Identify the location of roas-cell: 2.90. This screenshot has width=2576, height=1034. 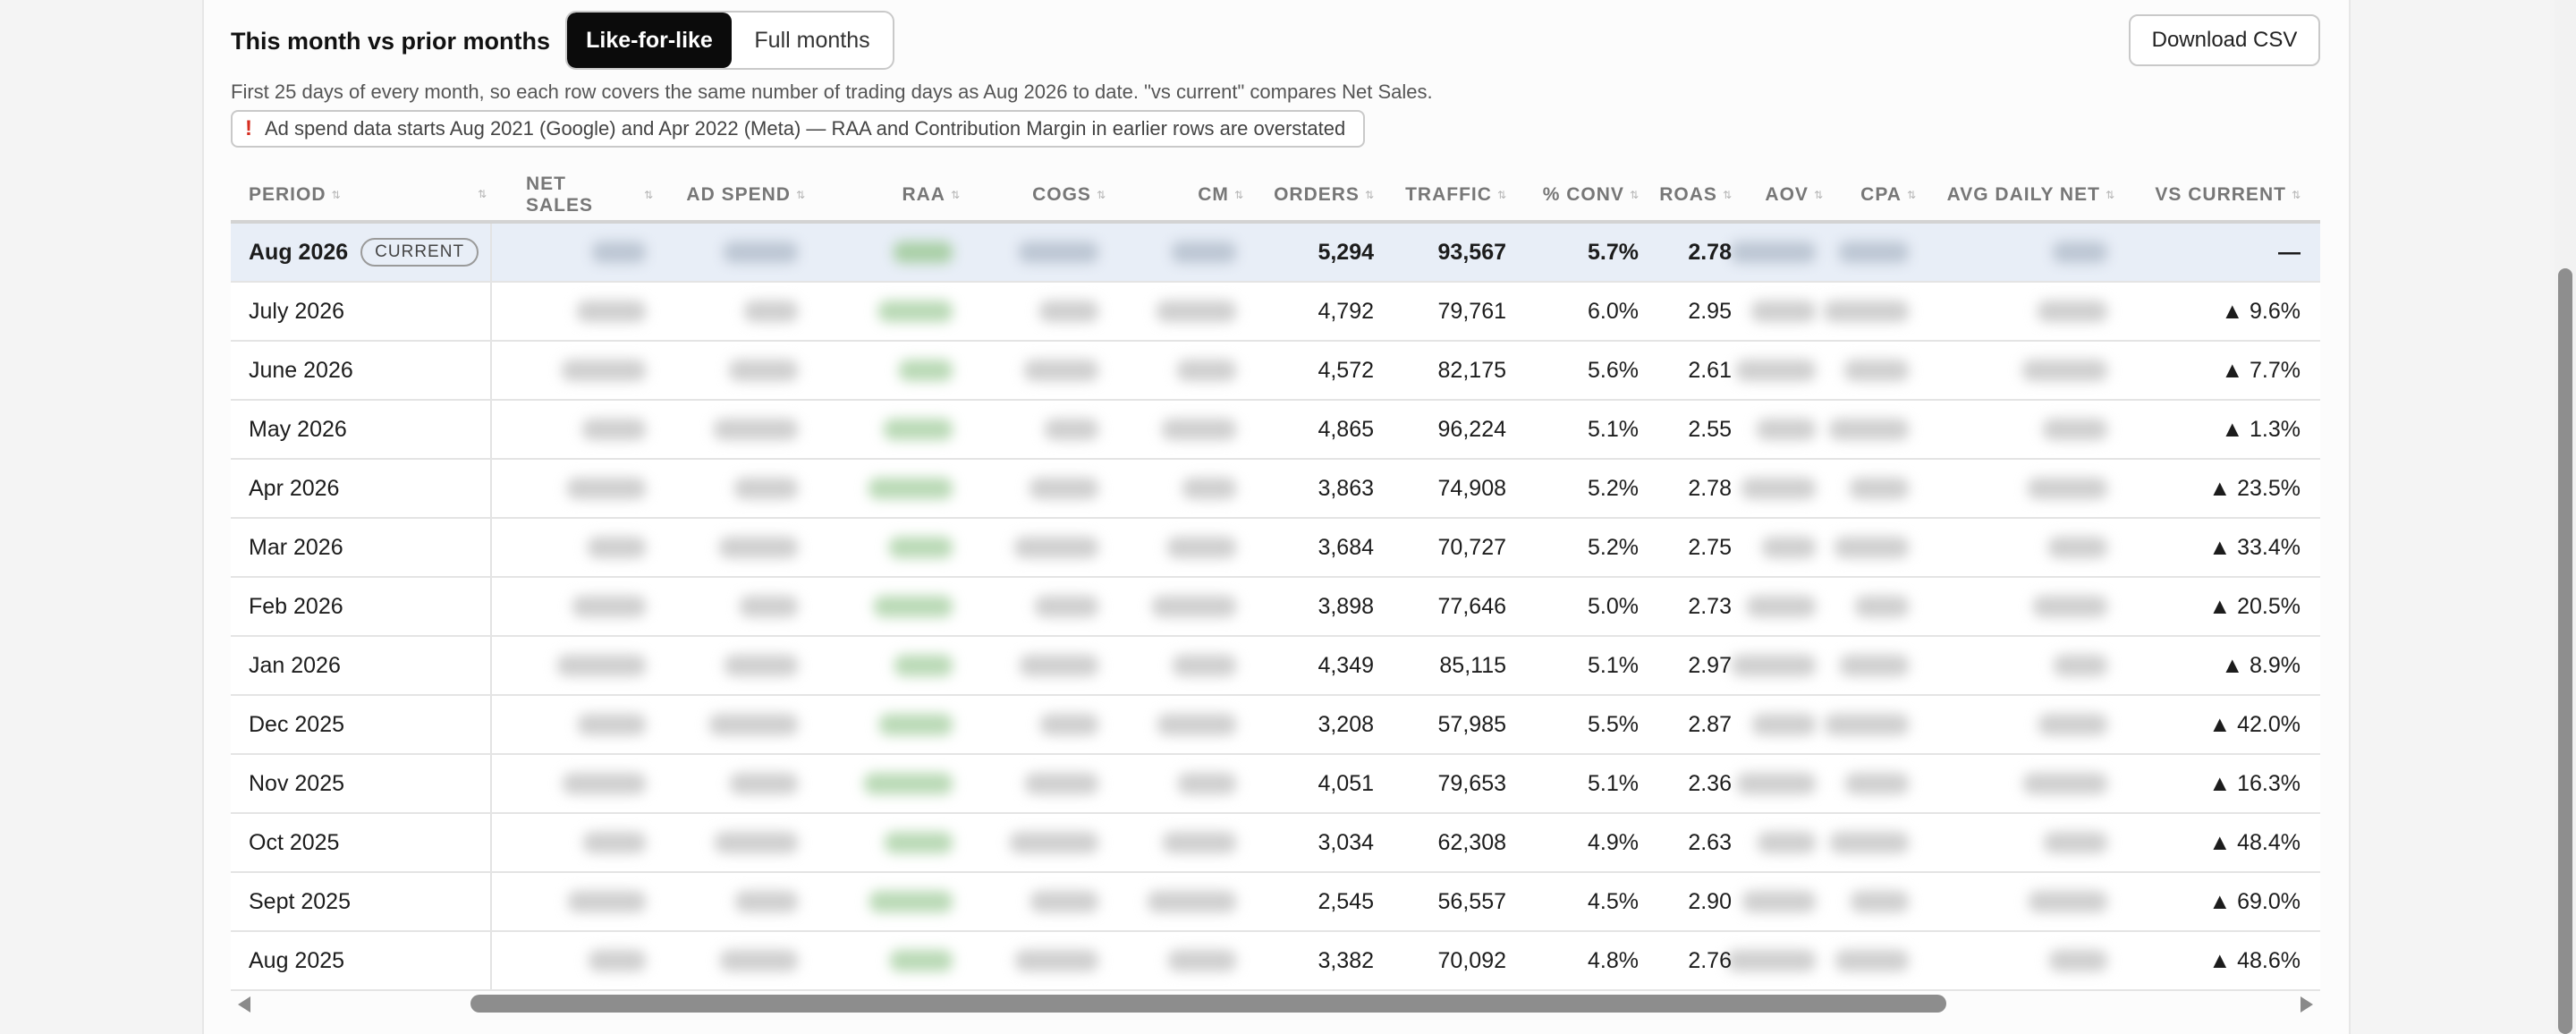
(1710, 901).